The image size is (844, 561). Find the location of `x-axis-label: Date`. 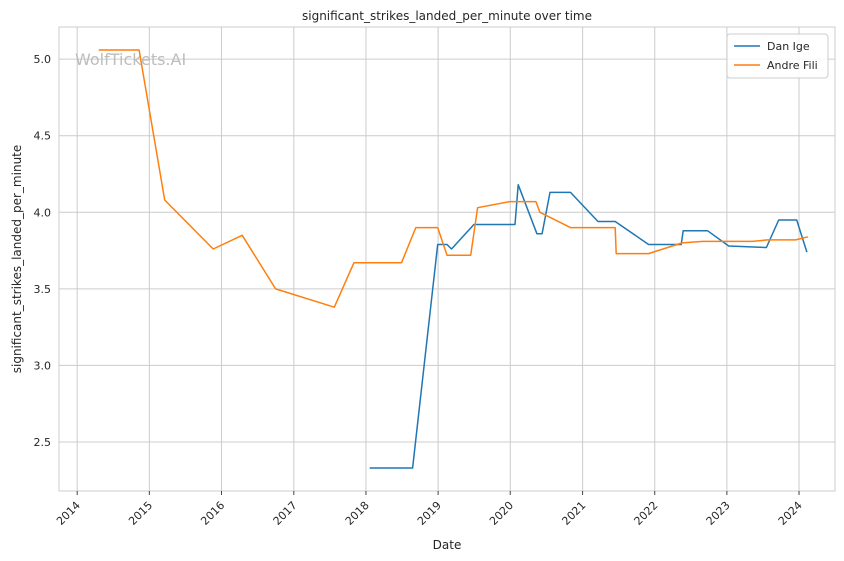

x-axis-label: Date is located at coordinates (447, 545).